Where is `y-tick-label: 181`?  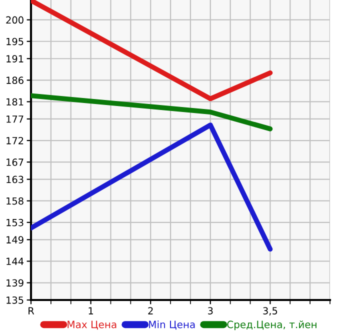
y-tick-label: 181 is located at coordinates (15, 102).